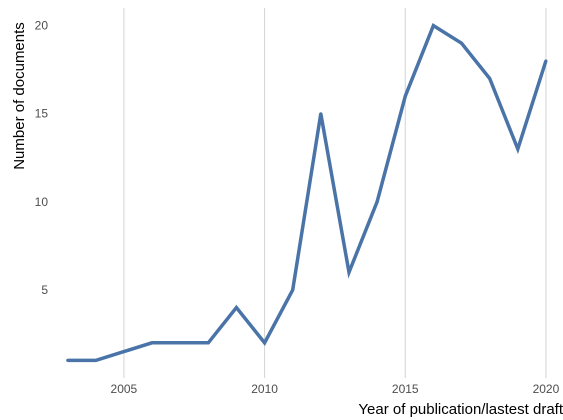  What do you see at coordinates (44, 290) in the screenshot?
I see `y-tick-label: 5` at bounding box center [44, 290].